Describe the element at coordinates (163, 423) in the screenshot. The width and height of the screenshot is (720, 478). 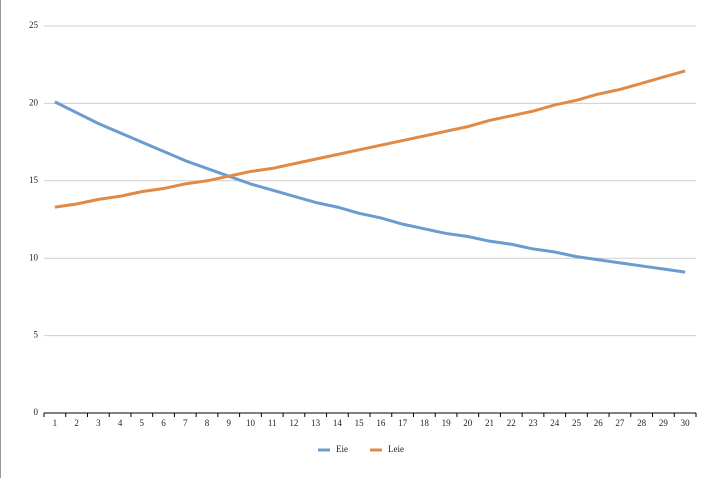
I see `x-tick-label: 6` at that location.